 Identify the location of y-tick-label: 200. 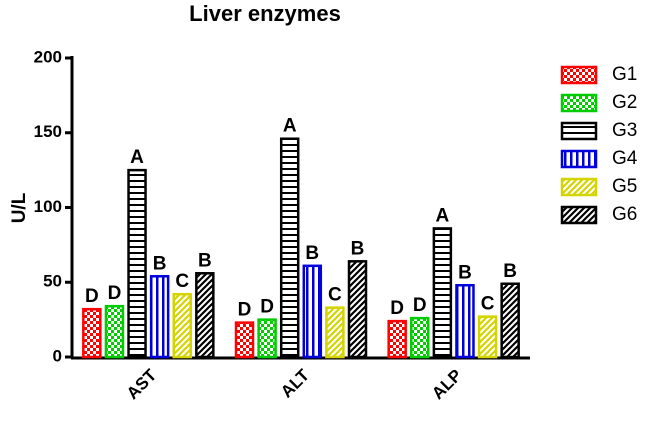
(48, 56).